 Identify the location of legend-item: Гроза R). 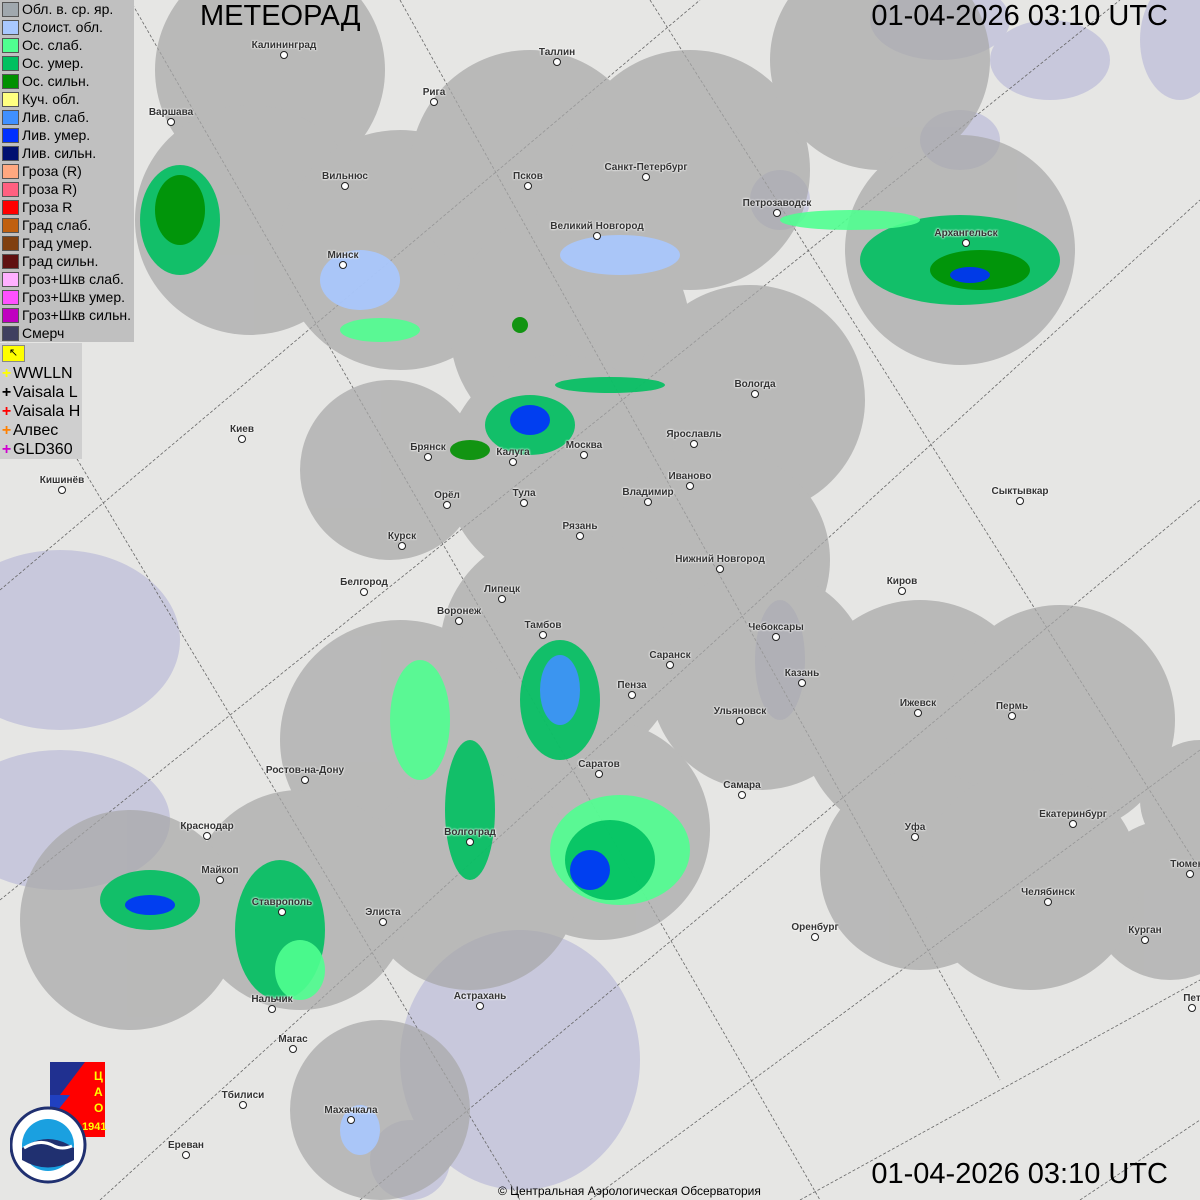
(67, 189).